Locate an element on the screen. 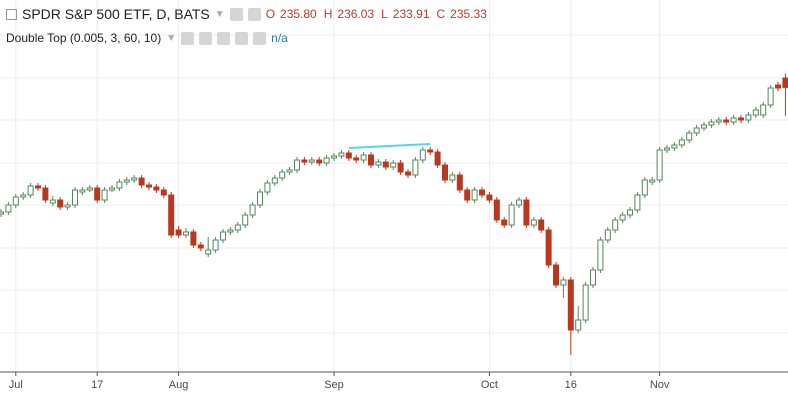 This screenshot has height=402, width=788. close-value: 235.33 is located at coordinates (468, 14).